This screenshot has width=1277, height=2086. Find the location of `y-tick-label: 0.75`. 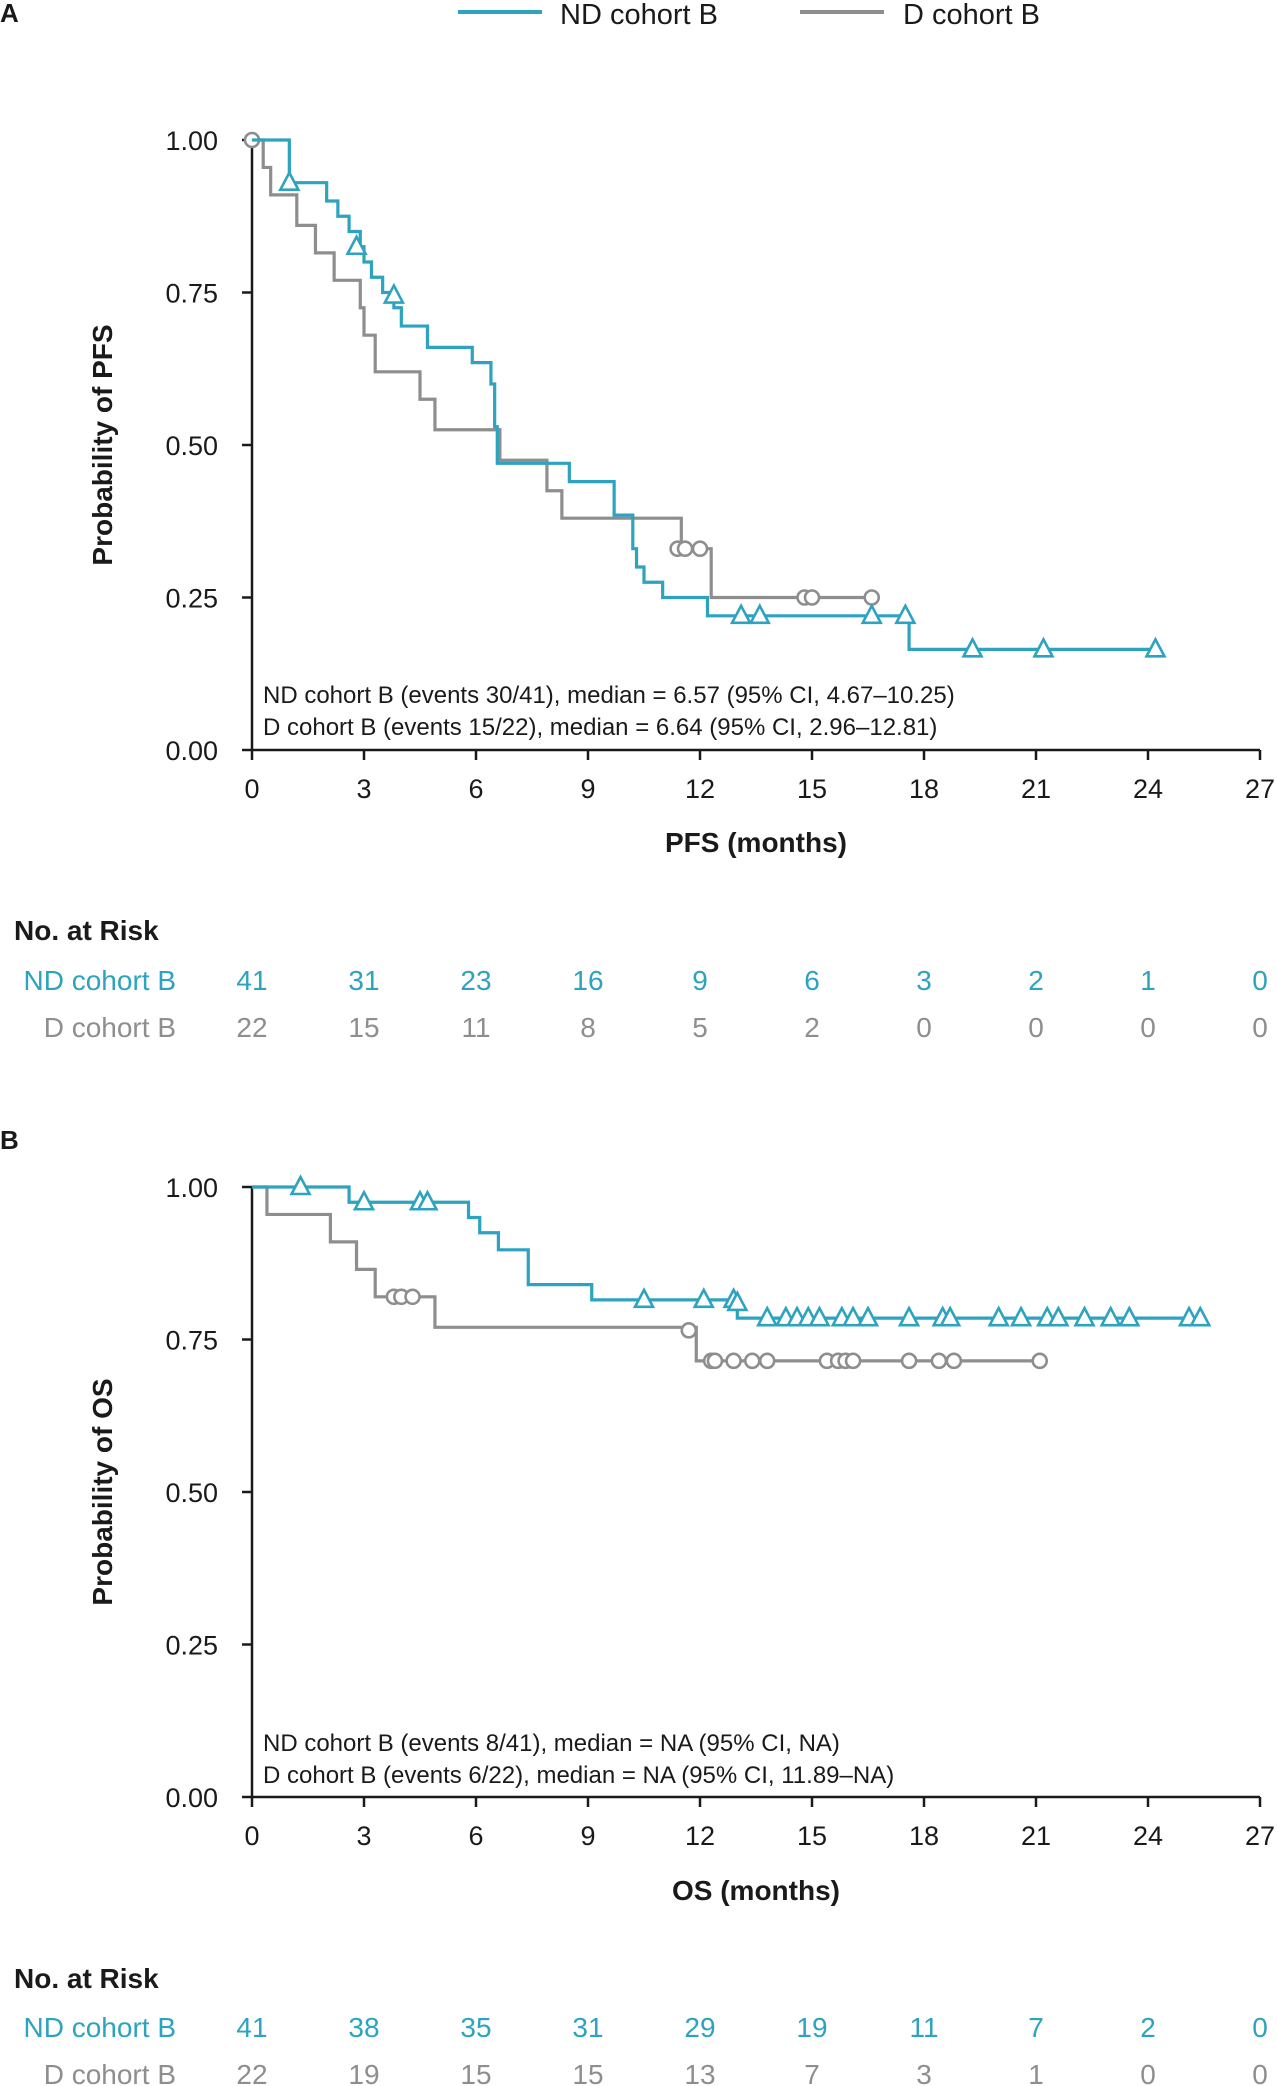

y-tick-label: 0.75 is located at coordinates (191, 294).